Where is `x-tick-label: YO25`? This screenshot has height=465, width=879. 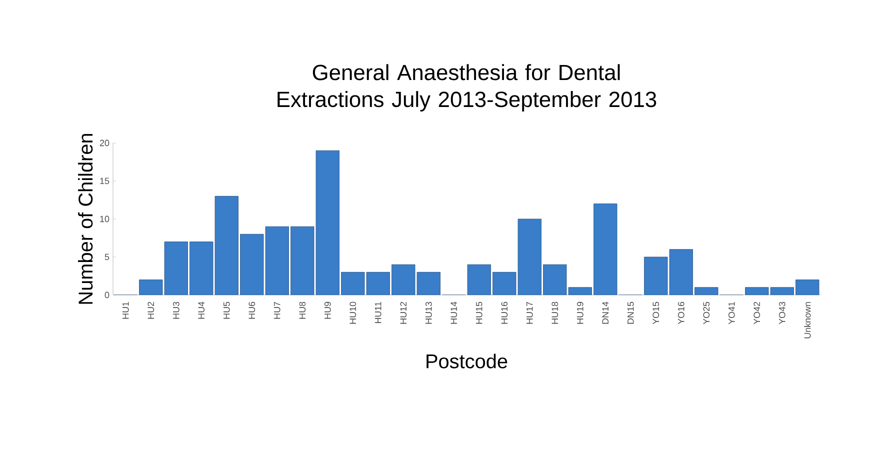 x-tick-label: YO25 is located at coordinates (706, 313).